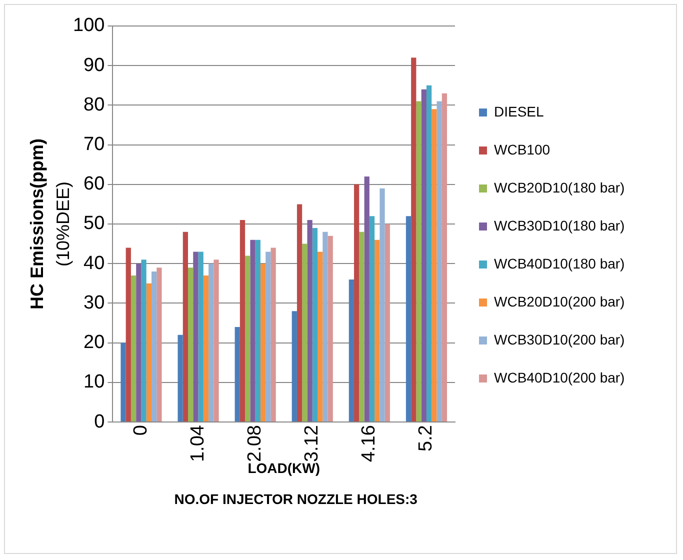 Image resolution: width=683 pixels, height=560 pixels. What do you see at coordinates (94, 105) in the screenshot?
I see `y-tick-label: 80` at bounding box center [94, 105].